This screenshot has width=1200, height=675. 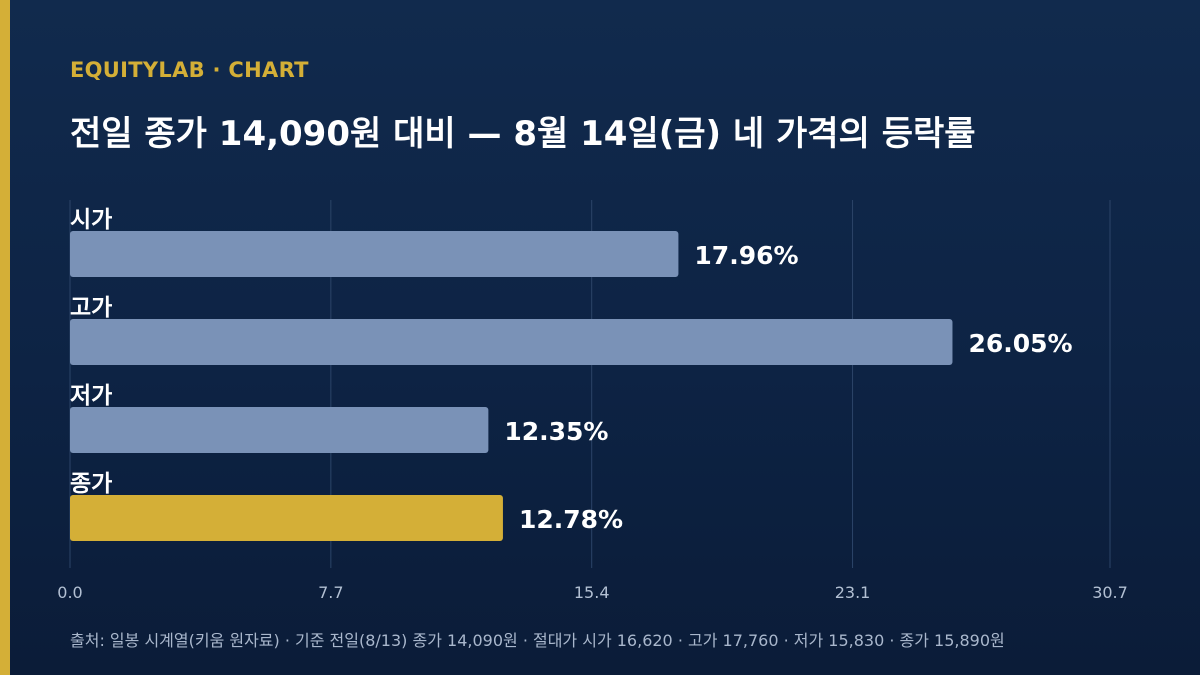 I want to click on value-label: 17.96%, so click(x=746, y=255).